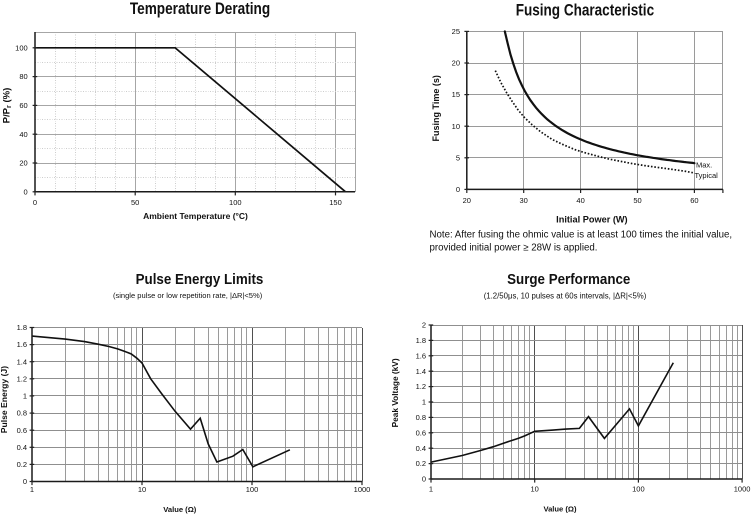 Image resolution: width=753 pixels, height=516 pixels. What do you see at coordinates (585, 10) in the screenshot?
I see `svg-text: Fusing Characteristic` at bounding box center [585, 10].